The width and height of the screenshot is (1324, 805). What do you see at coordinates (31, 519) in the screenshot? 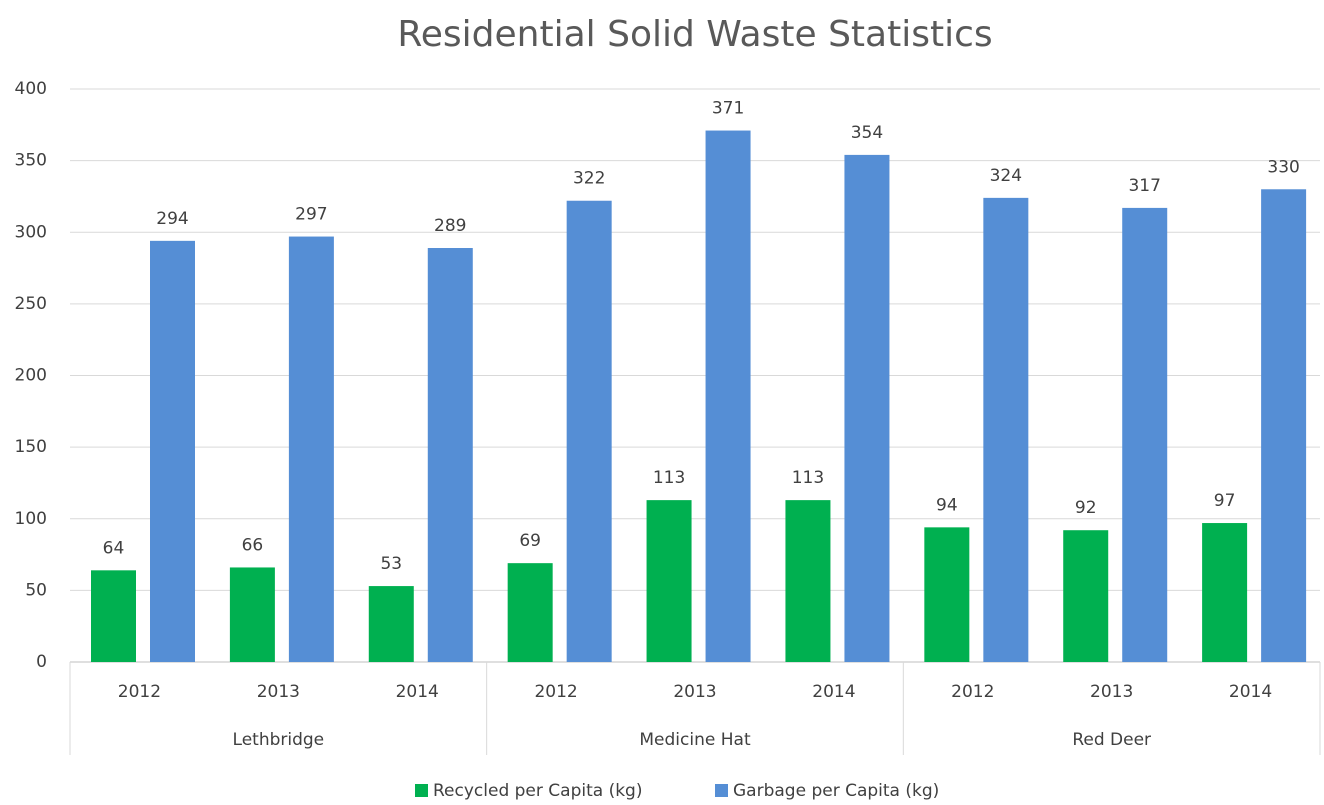
I see `y-tick-label: 100` at bounding box center [31, 519].